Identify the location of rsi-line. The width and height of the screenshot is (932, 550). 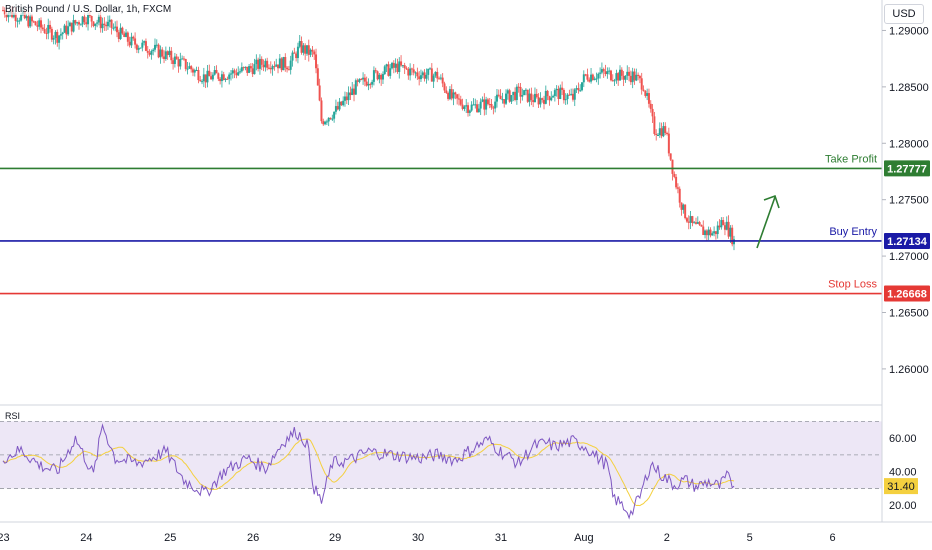
(368, 471).